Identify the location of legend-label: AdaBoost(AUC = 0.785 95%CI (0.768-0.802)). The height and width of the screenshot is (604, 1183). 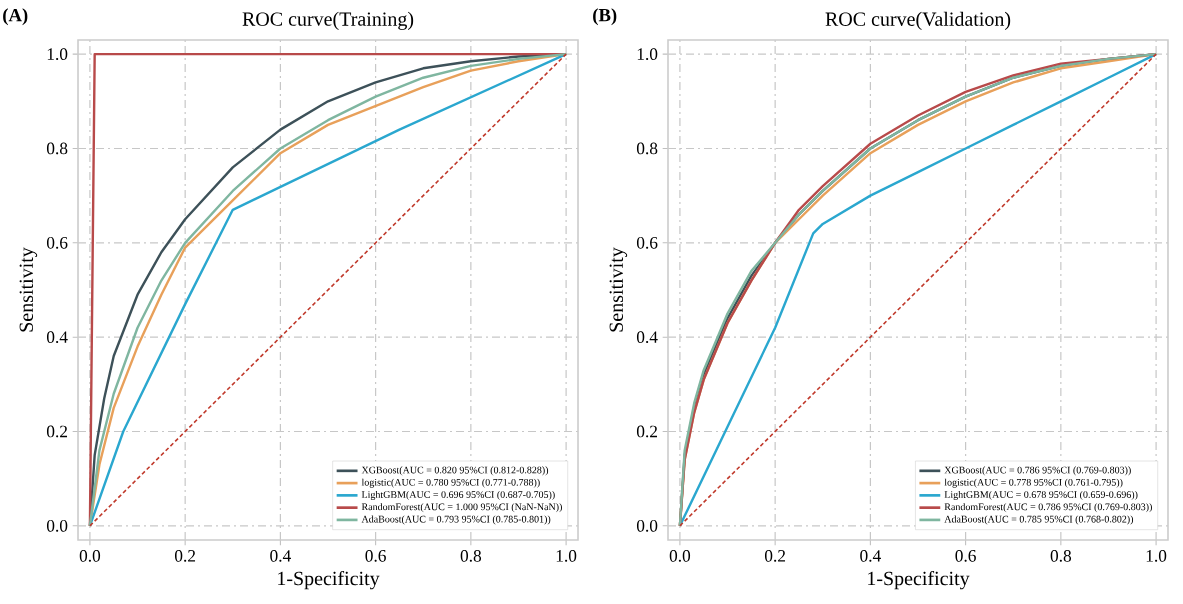
(1039, 520).